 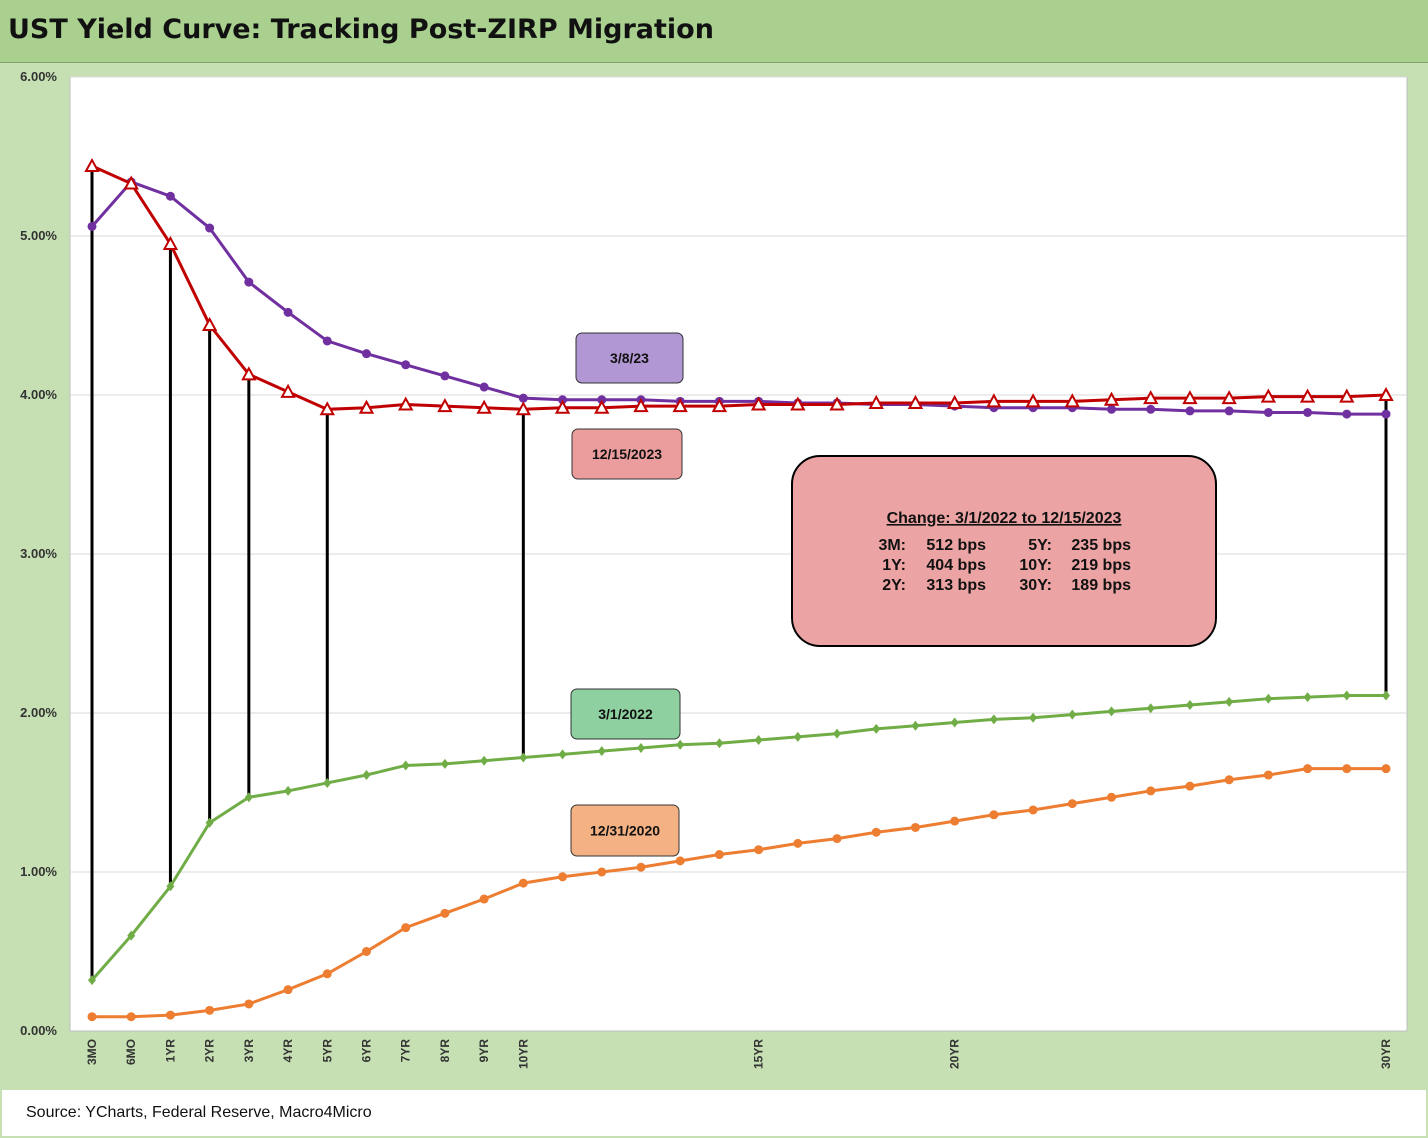 What do you see at coordinates (38, 394) in the screenshot?
I see `y-tick-label: 4.00%` at bounding box center [38, 394].